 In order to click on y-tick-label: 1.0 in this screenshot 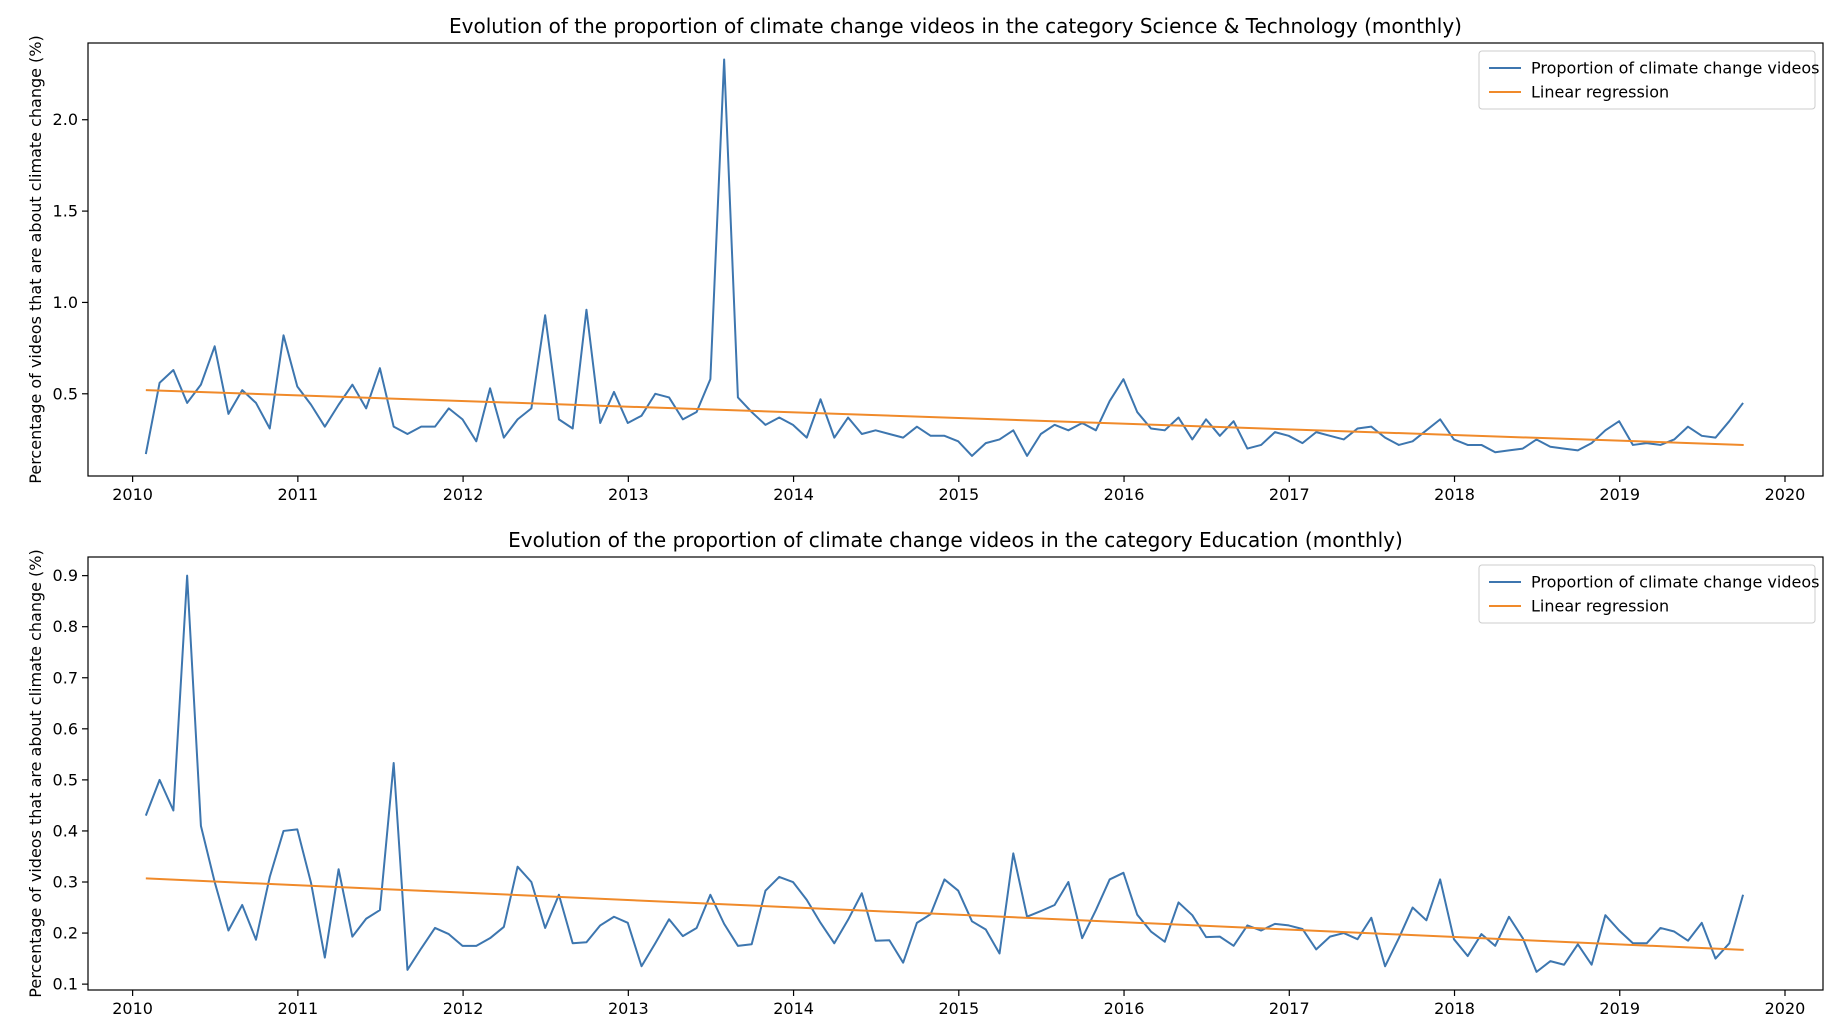, I will do `click(65, 302)`.